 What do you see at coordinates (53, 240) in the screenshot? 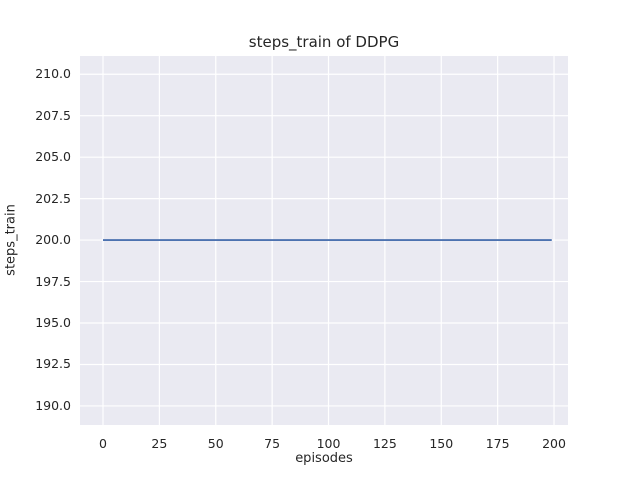
I see `y-tick-label: 200.0` at bounding box center [53, 240].